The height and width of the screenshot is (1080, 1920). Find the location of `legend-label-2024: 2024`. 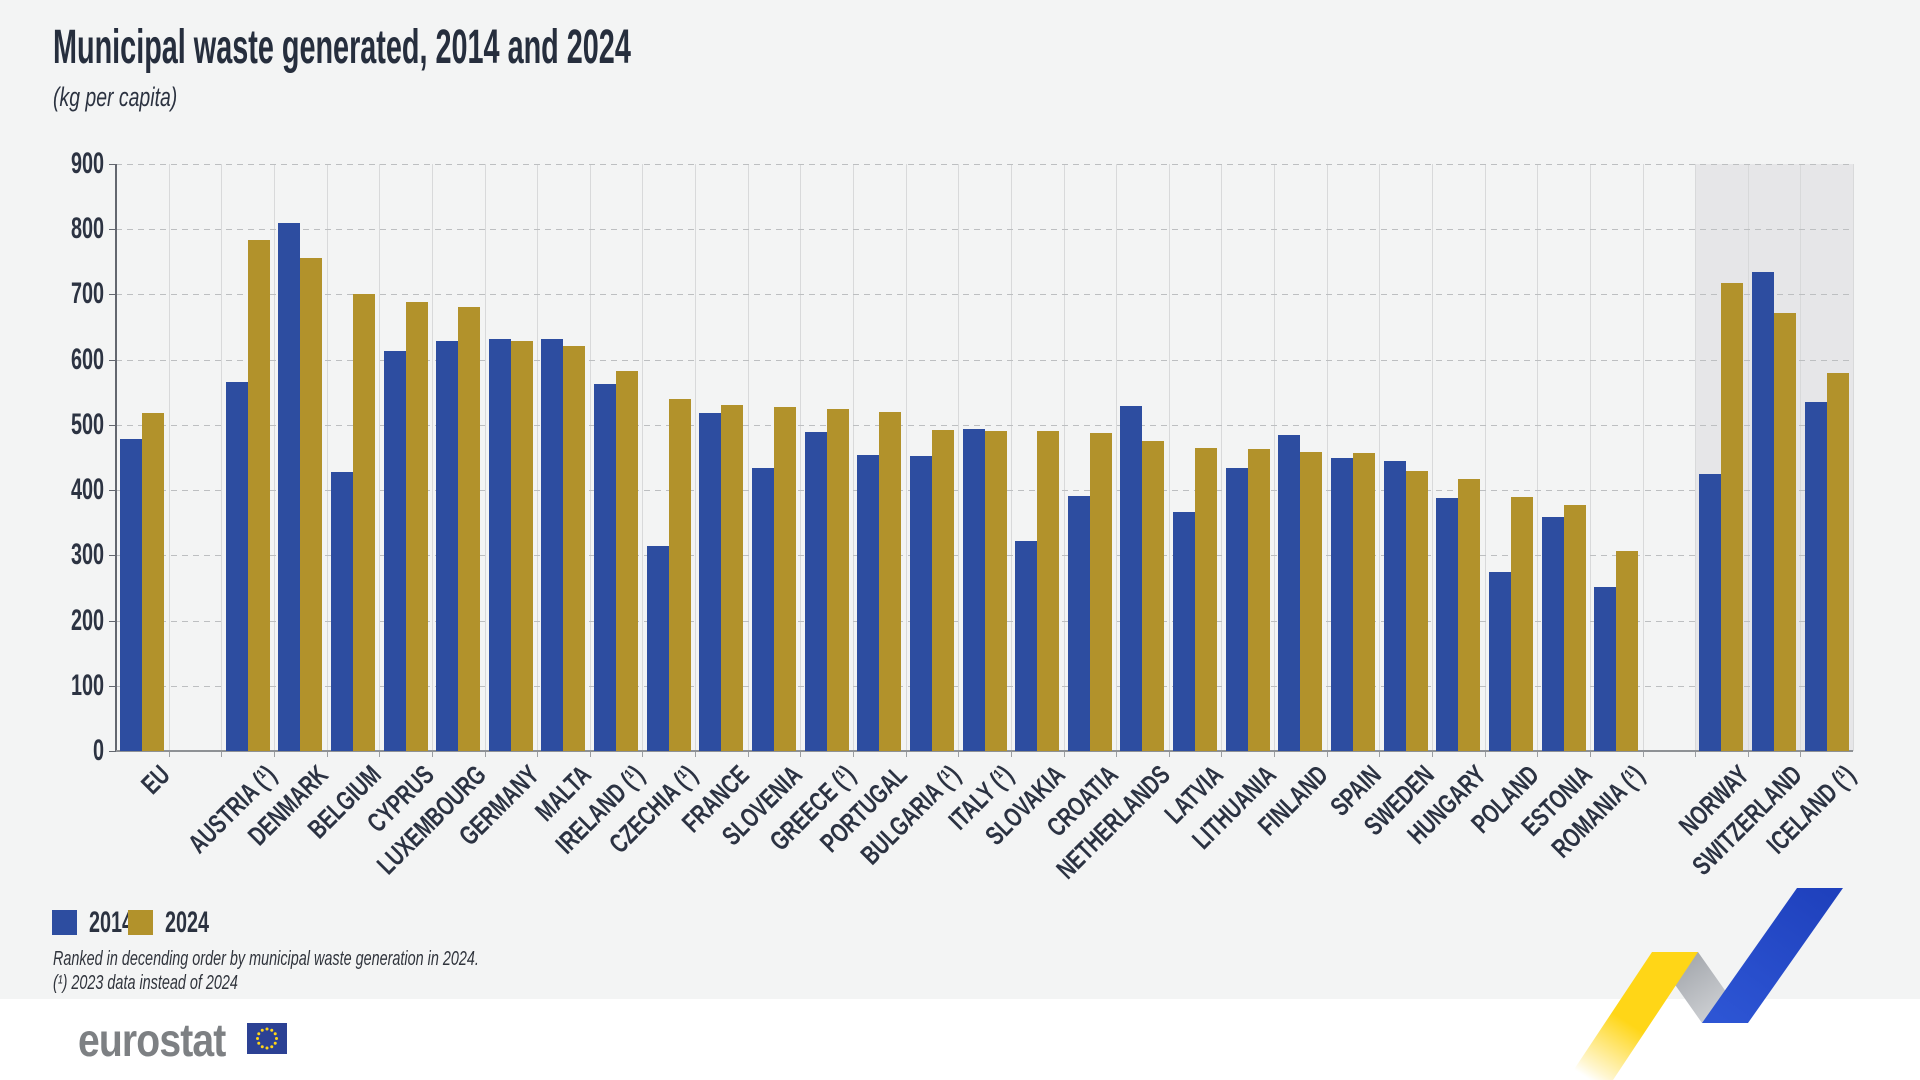

legend-label-2024: 2024 is located at coordinates (187, 922).